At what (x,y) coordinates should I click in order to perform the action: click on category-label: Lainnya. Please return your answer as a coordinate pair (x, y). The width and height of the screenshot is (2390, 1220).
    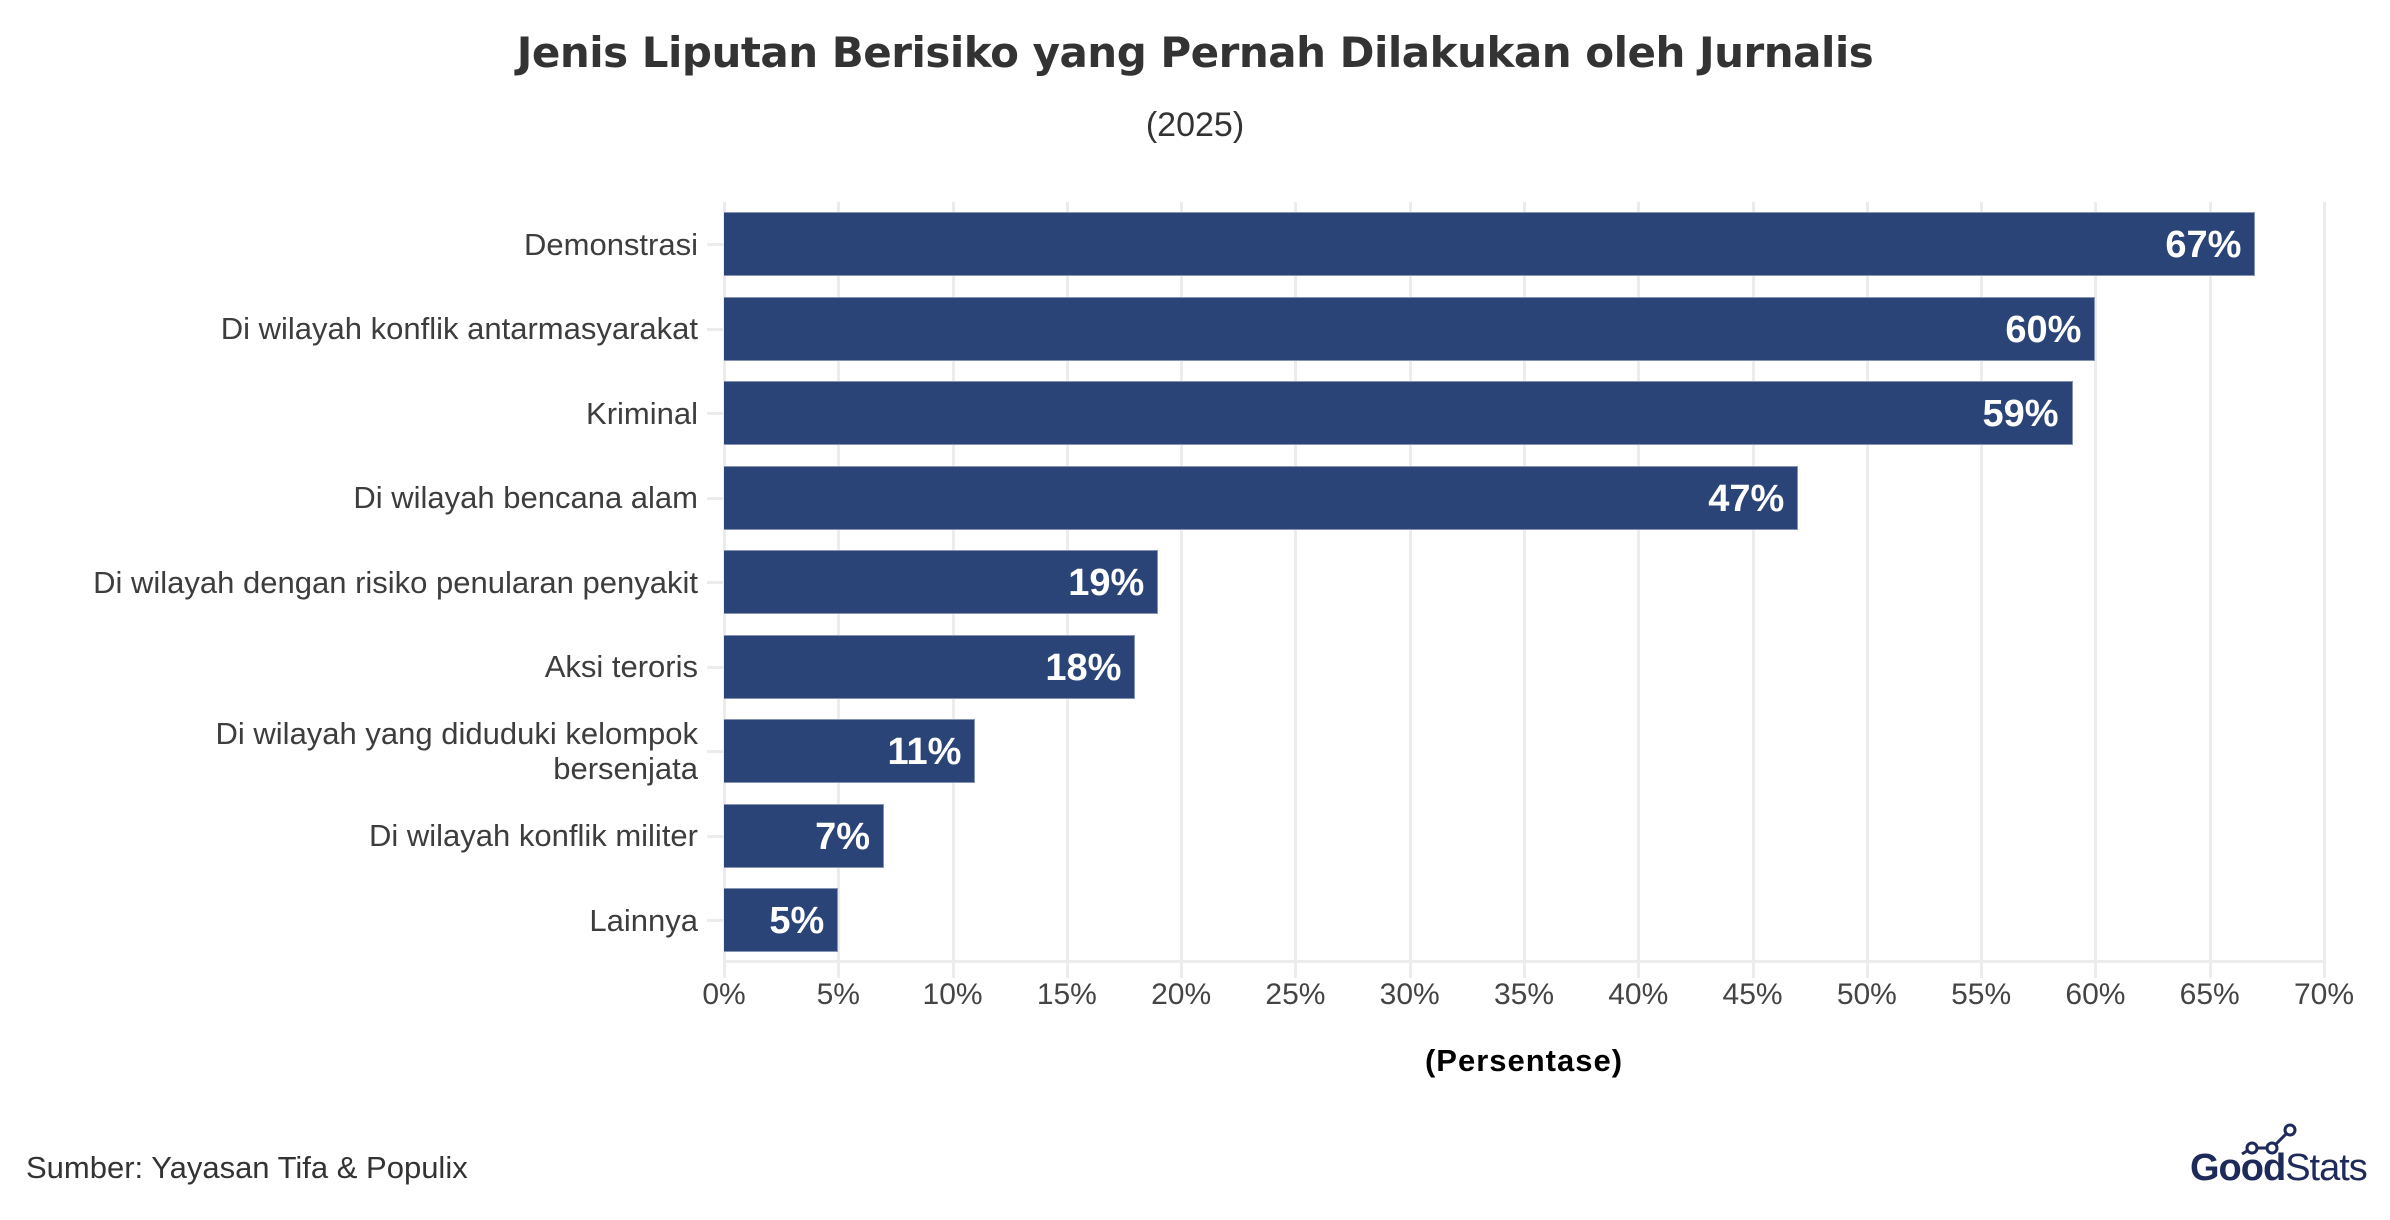
    Looking at the image, I should click on (643, 920).